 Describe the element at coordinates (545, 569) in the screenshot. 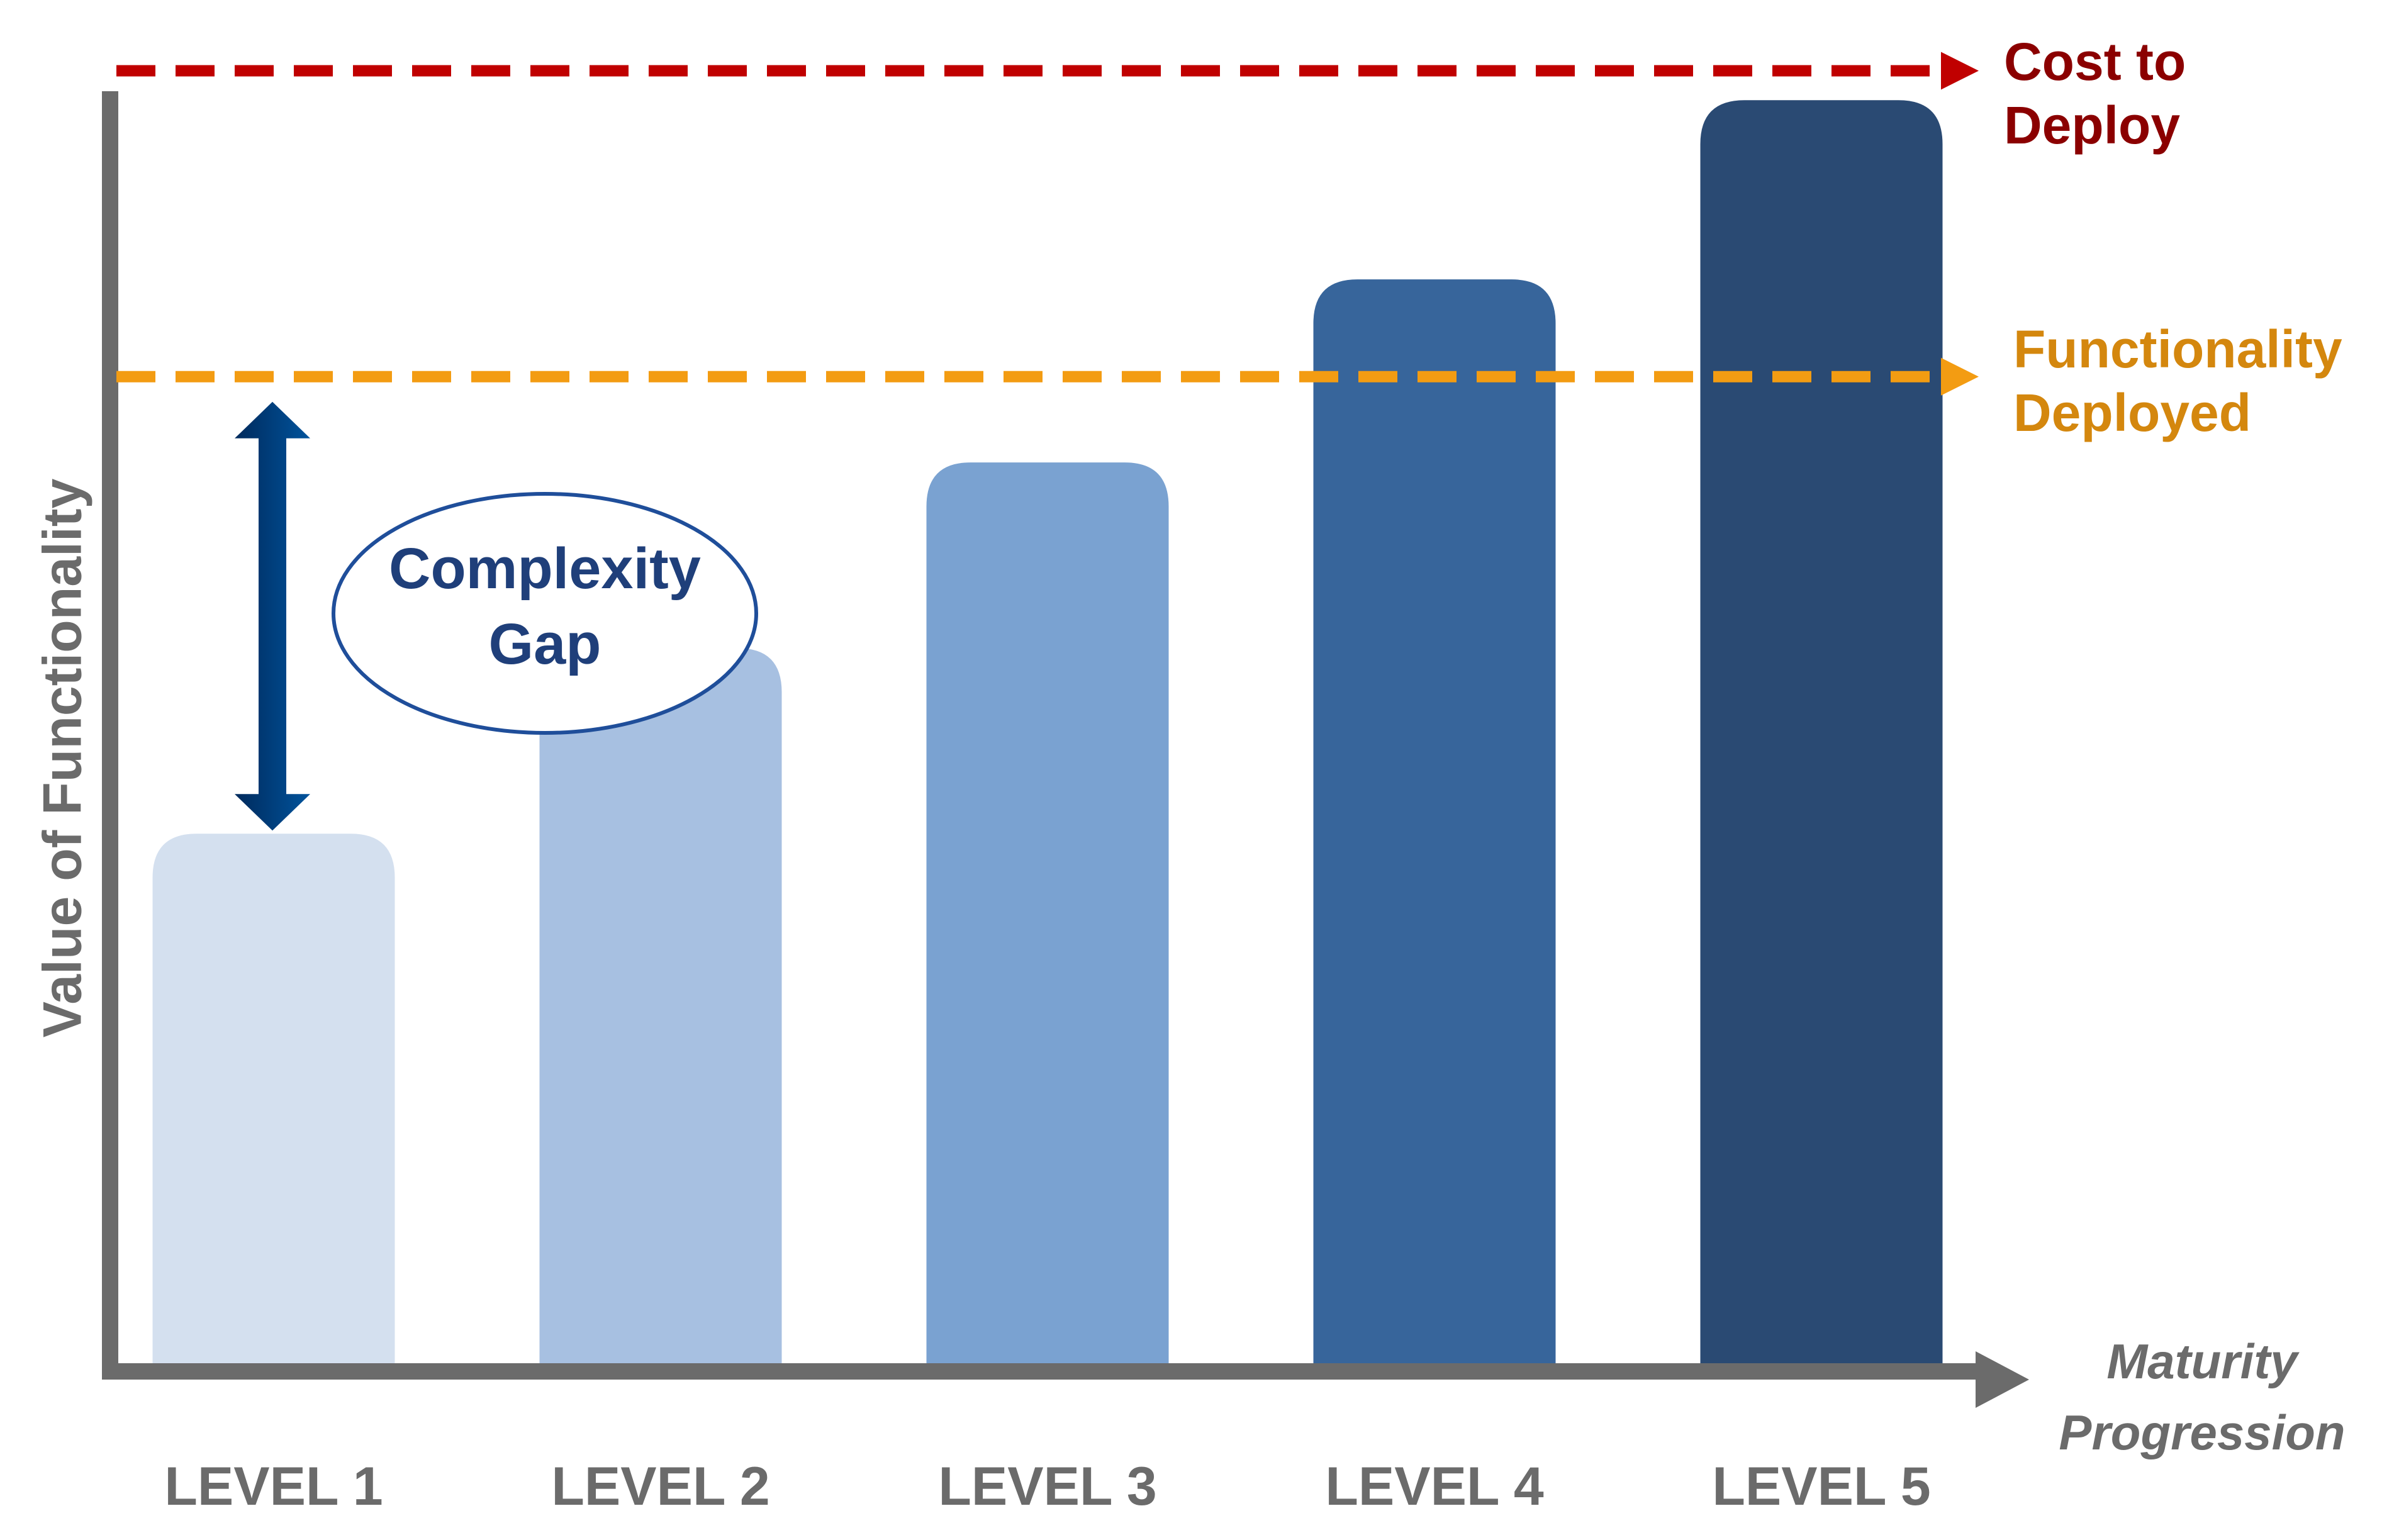

I see `complexity-gap-line-1: Complexity` at that location.